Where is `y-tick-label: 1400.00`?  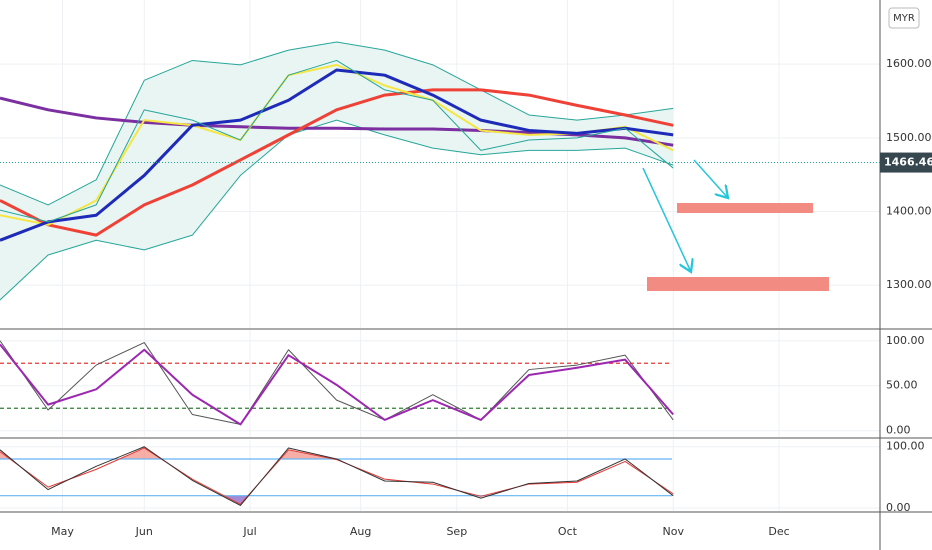
y-tick-label: 1400.00 is located at coordinates (909, 211).